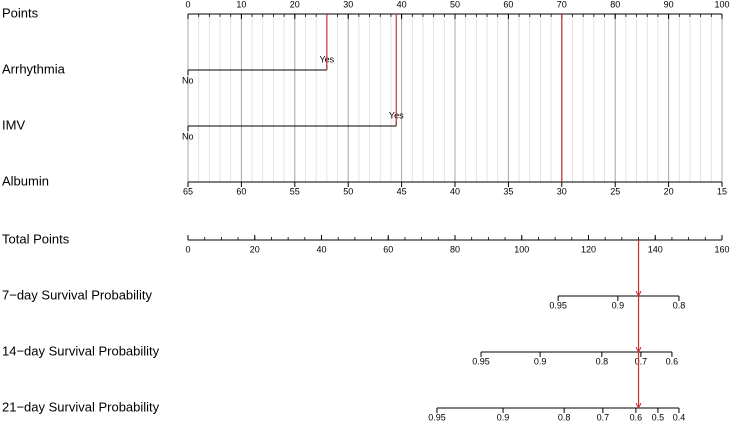 This screenshot has width=732, height=421. What do you see at coordinates (13, 124) in the screenshot?
I see `row-name: IMV` at bounding box center [13, 124].